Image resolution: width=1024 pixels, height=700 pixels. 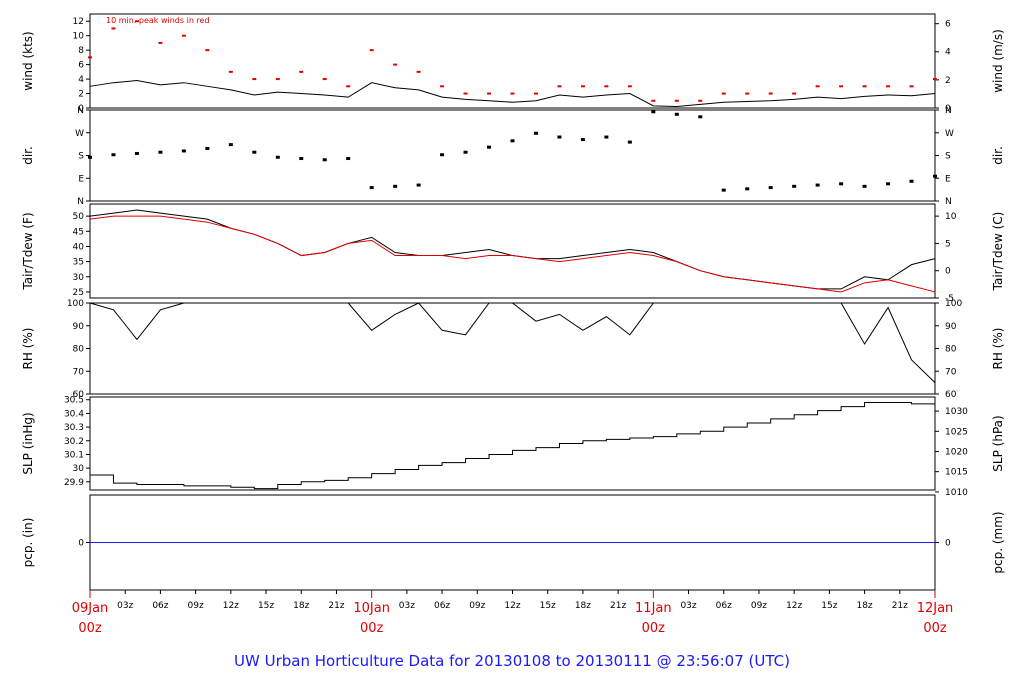 What do you see at coordinates (74, 442) in the screenshot?
I see `y-tick-label: 30.2` at bounding box center [74, 442].